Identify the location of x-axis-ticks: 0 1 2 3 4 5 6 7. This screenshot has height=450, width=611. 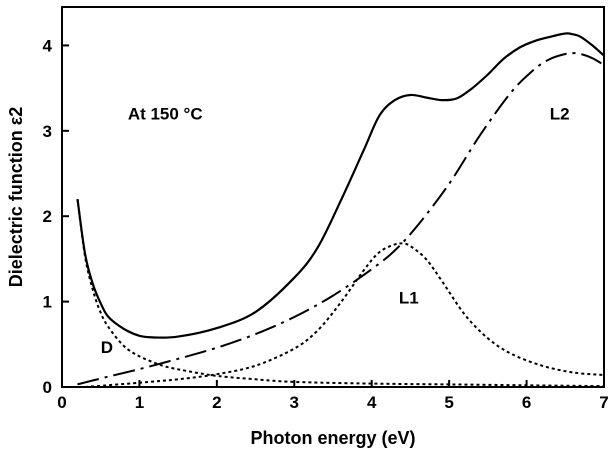
(333, 396).